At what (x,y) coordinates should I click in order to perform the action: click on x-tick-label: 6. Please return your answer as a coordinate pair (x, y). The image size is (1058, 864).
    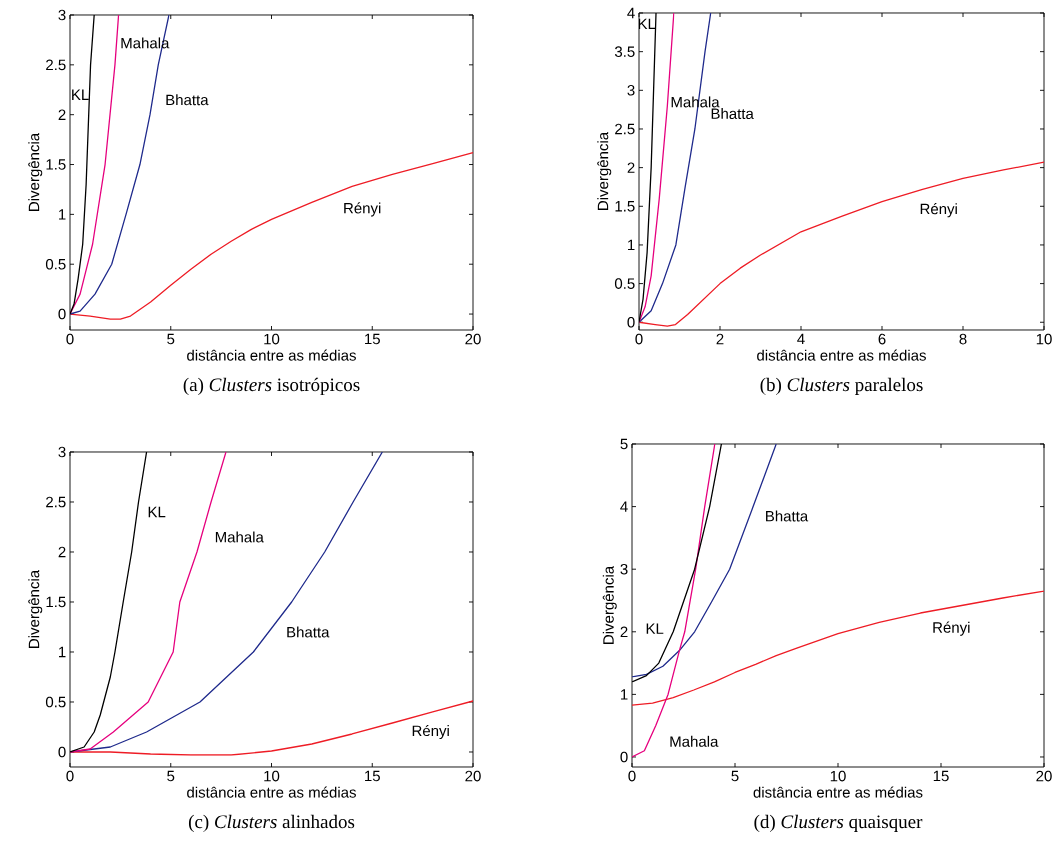
    Looking at the image, I should click on (882, 339).